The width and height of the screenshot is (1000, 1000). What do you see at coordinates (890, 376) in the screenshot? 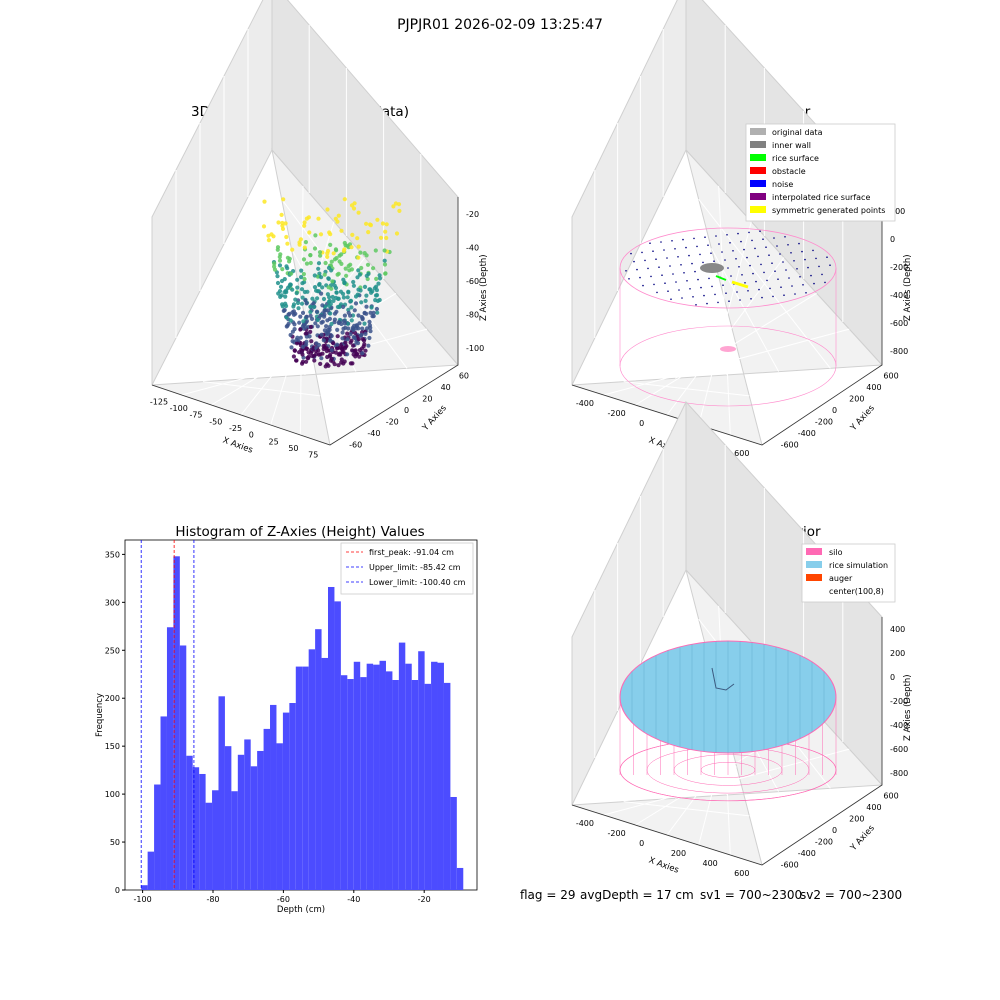
I see `y-tick-label: 600` at bounding box center [890, 376].